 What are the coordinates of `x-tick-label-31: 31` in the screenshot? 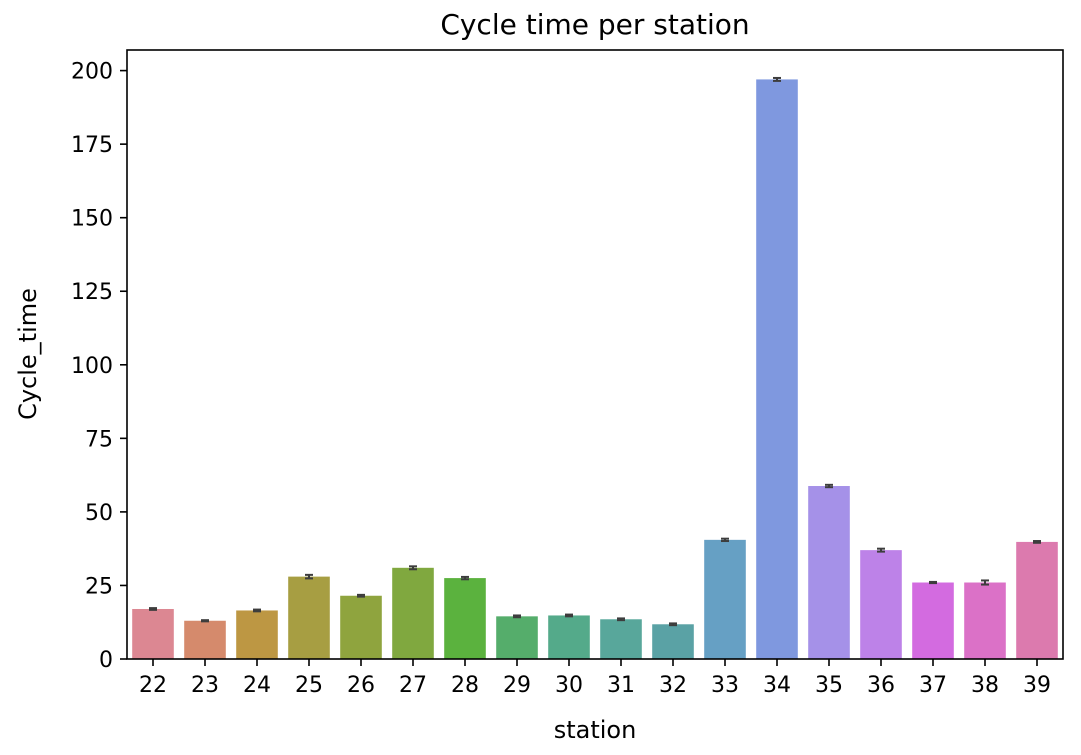 It's located at (621, 685).